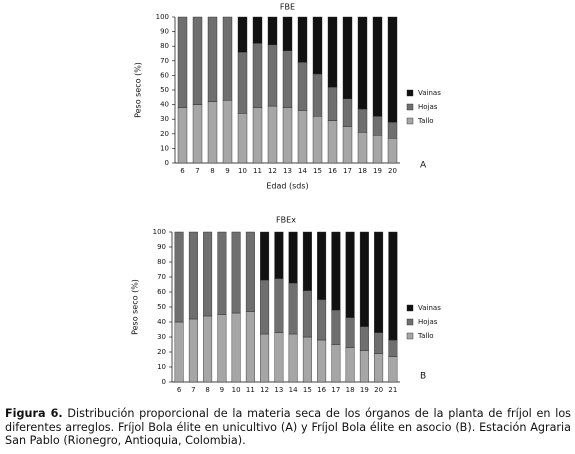 The image size is (575, 454). Describe the element at coordinates (164, 105) in the screenshot. I see `y-tick-label: 40` at that location.